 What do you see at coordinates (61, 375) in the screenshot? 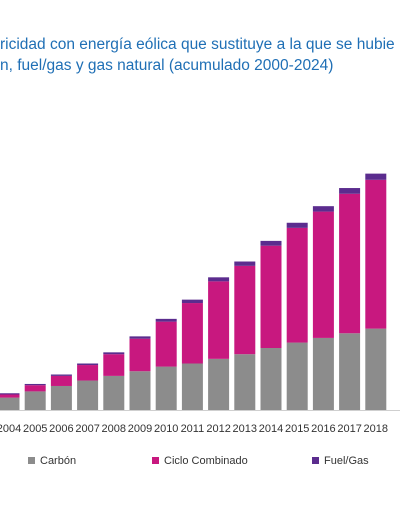
I see `bar-fuel-gas-2006` at bounding box center [61, 375].